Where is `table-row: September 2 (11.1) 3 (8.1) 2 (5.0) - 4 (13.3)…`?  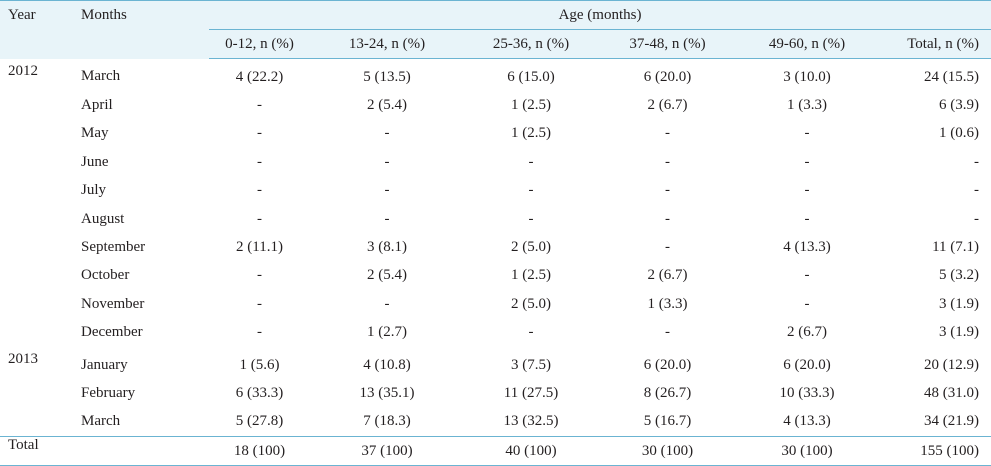
table-row: September 2 (11.1) 3 (8.1) 2 (5.0) - 4 (13.3)… is located at coordinates (495, 247).